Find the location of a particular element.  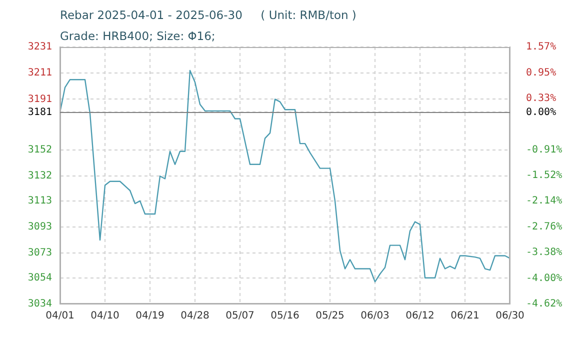

x-tick-label: 05/07 is located at coordinates (240, 316).